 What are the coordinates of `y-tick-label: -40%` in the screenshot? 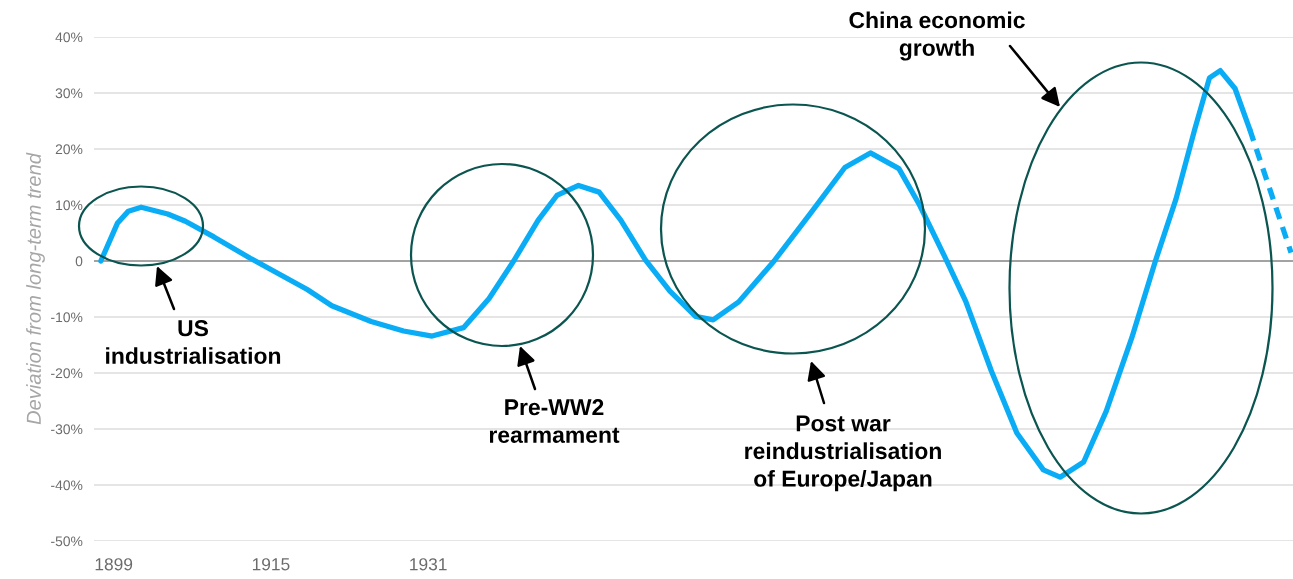 It's located at (67, 485).